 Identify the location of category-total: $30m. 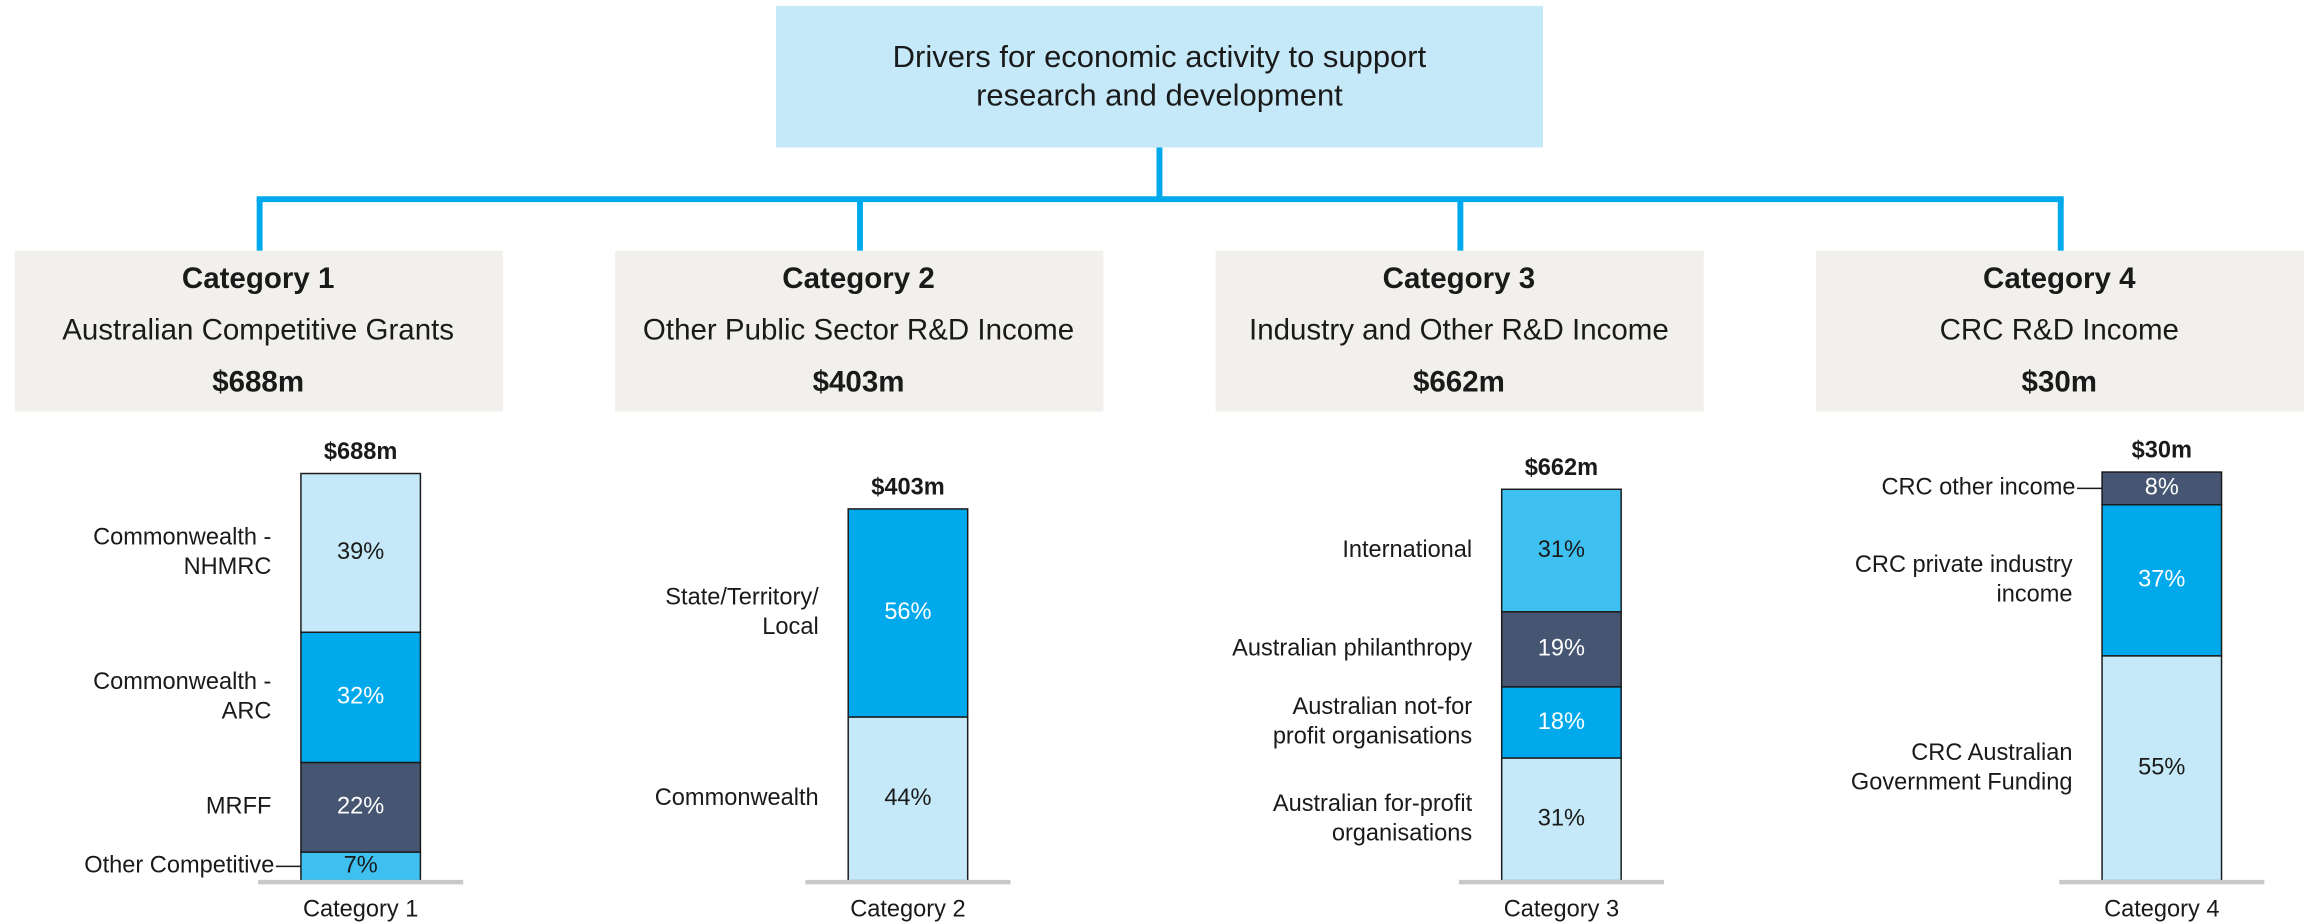
(2059, 381).